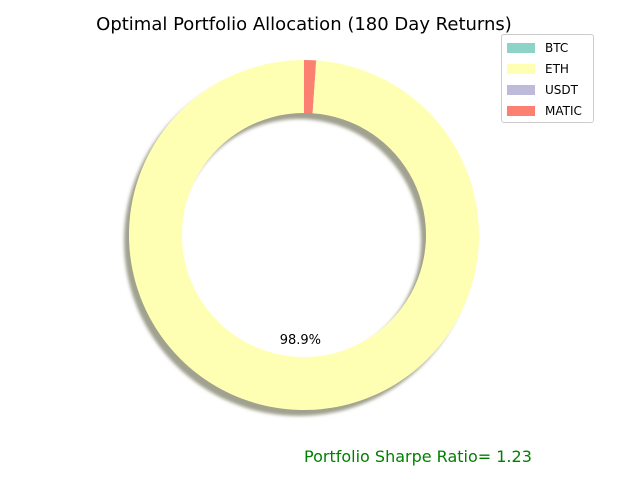  What do you see at coordinates (563, 111) in the screenshot?
I see `legend-label: MATIC` at bounding box center [563, 111].